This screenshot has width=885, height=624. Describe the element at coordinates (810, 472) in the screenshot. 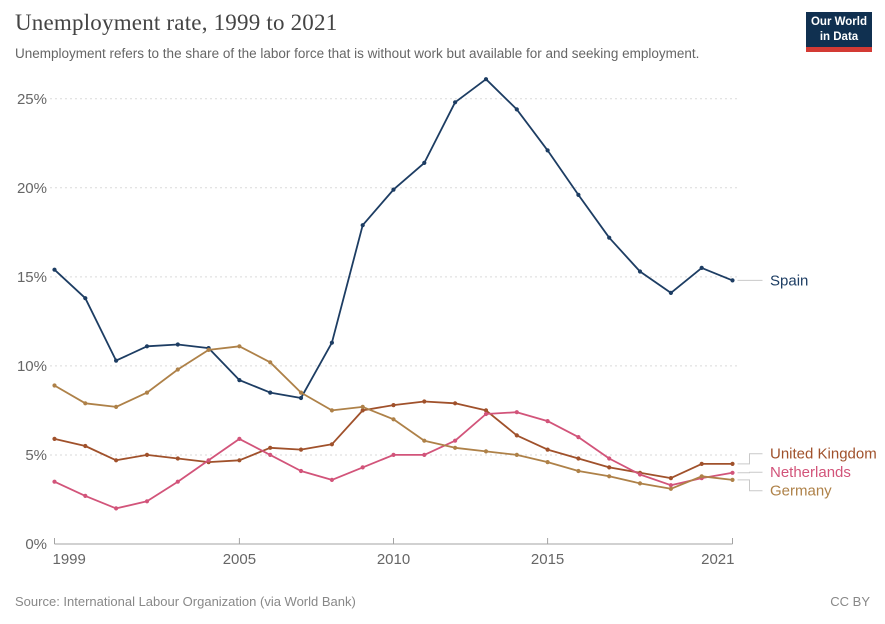

I see `series-label-netherlands: Netherlands` at that location.